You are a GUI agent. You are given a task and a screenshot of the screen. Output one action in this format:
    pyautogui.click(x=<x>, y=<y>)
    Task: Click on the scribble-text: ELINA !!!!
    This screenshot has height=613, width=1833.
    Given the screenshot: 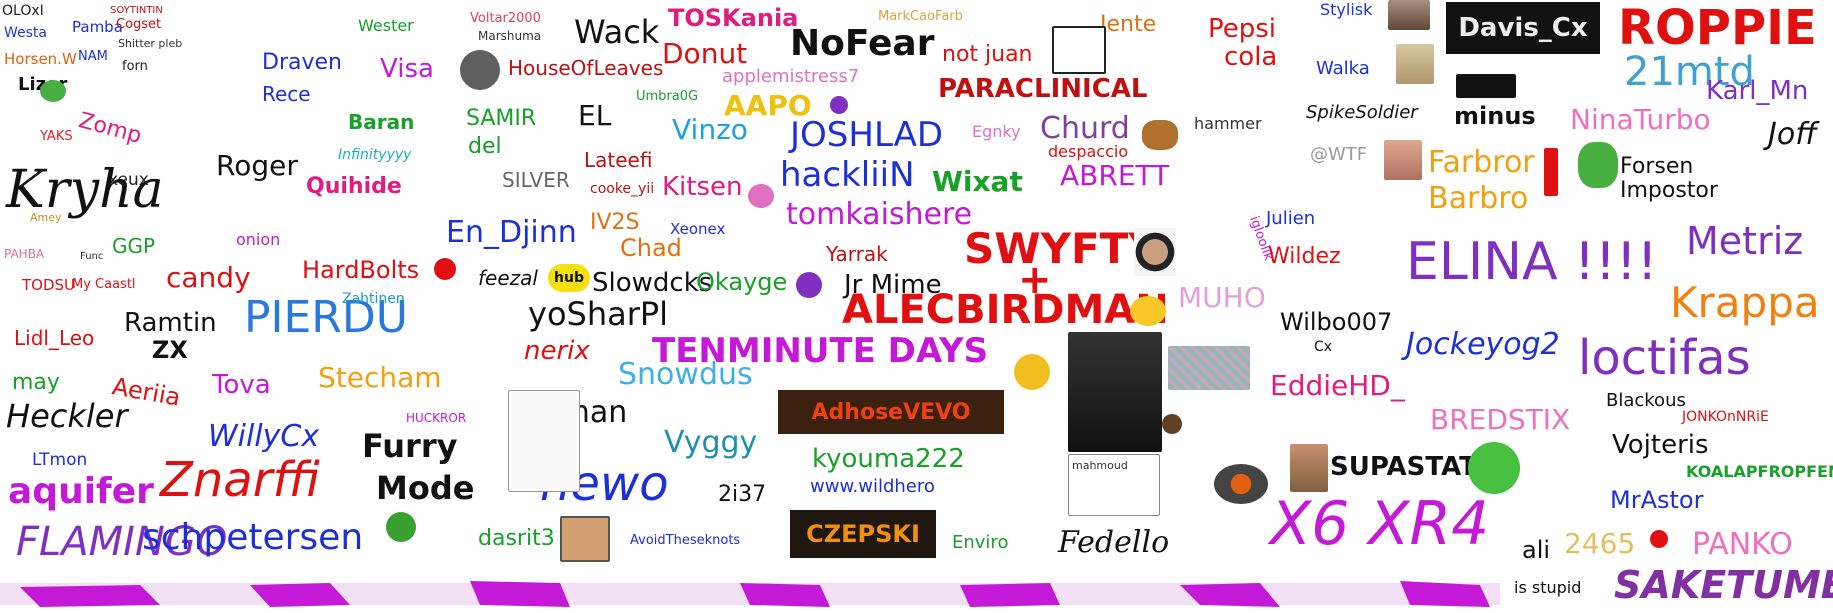 What is the action you would take?
    pyautogui.click(x=1532, y=262)
    